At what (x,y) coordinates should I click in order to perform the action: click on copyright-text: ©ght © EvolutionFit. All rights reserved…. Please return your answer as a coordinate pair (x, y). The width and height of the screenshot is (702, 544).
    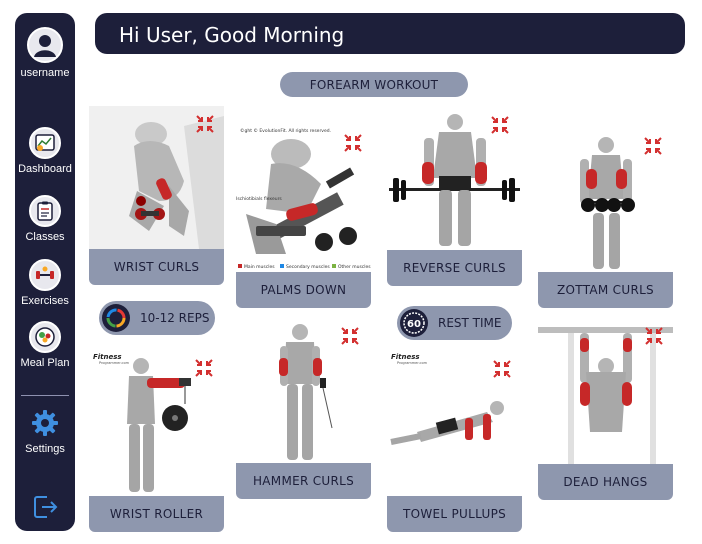
    Looking at the image, I should click on (285, 130).